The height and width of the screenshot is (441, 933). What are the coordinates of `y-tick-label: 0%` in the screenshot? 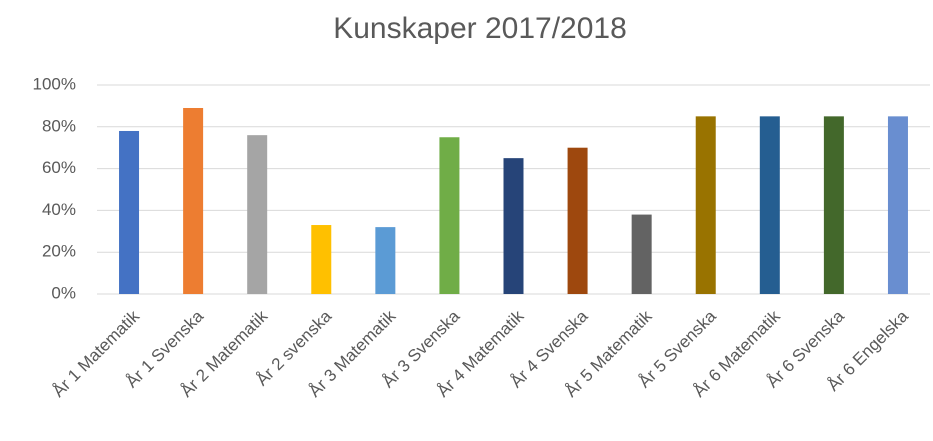 It's located at (63, 292).